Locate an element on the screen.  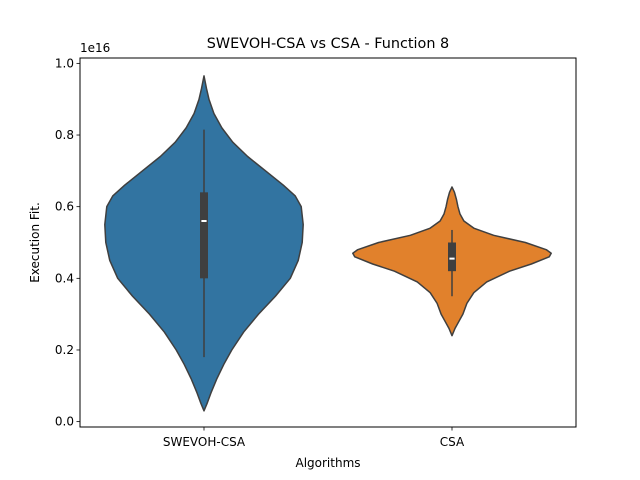
x-axis-label: Algorithms is located at coordinates (327, 463).